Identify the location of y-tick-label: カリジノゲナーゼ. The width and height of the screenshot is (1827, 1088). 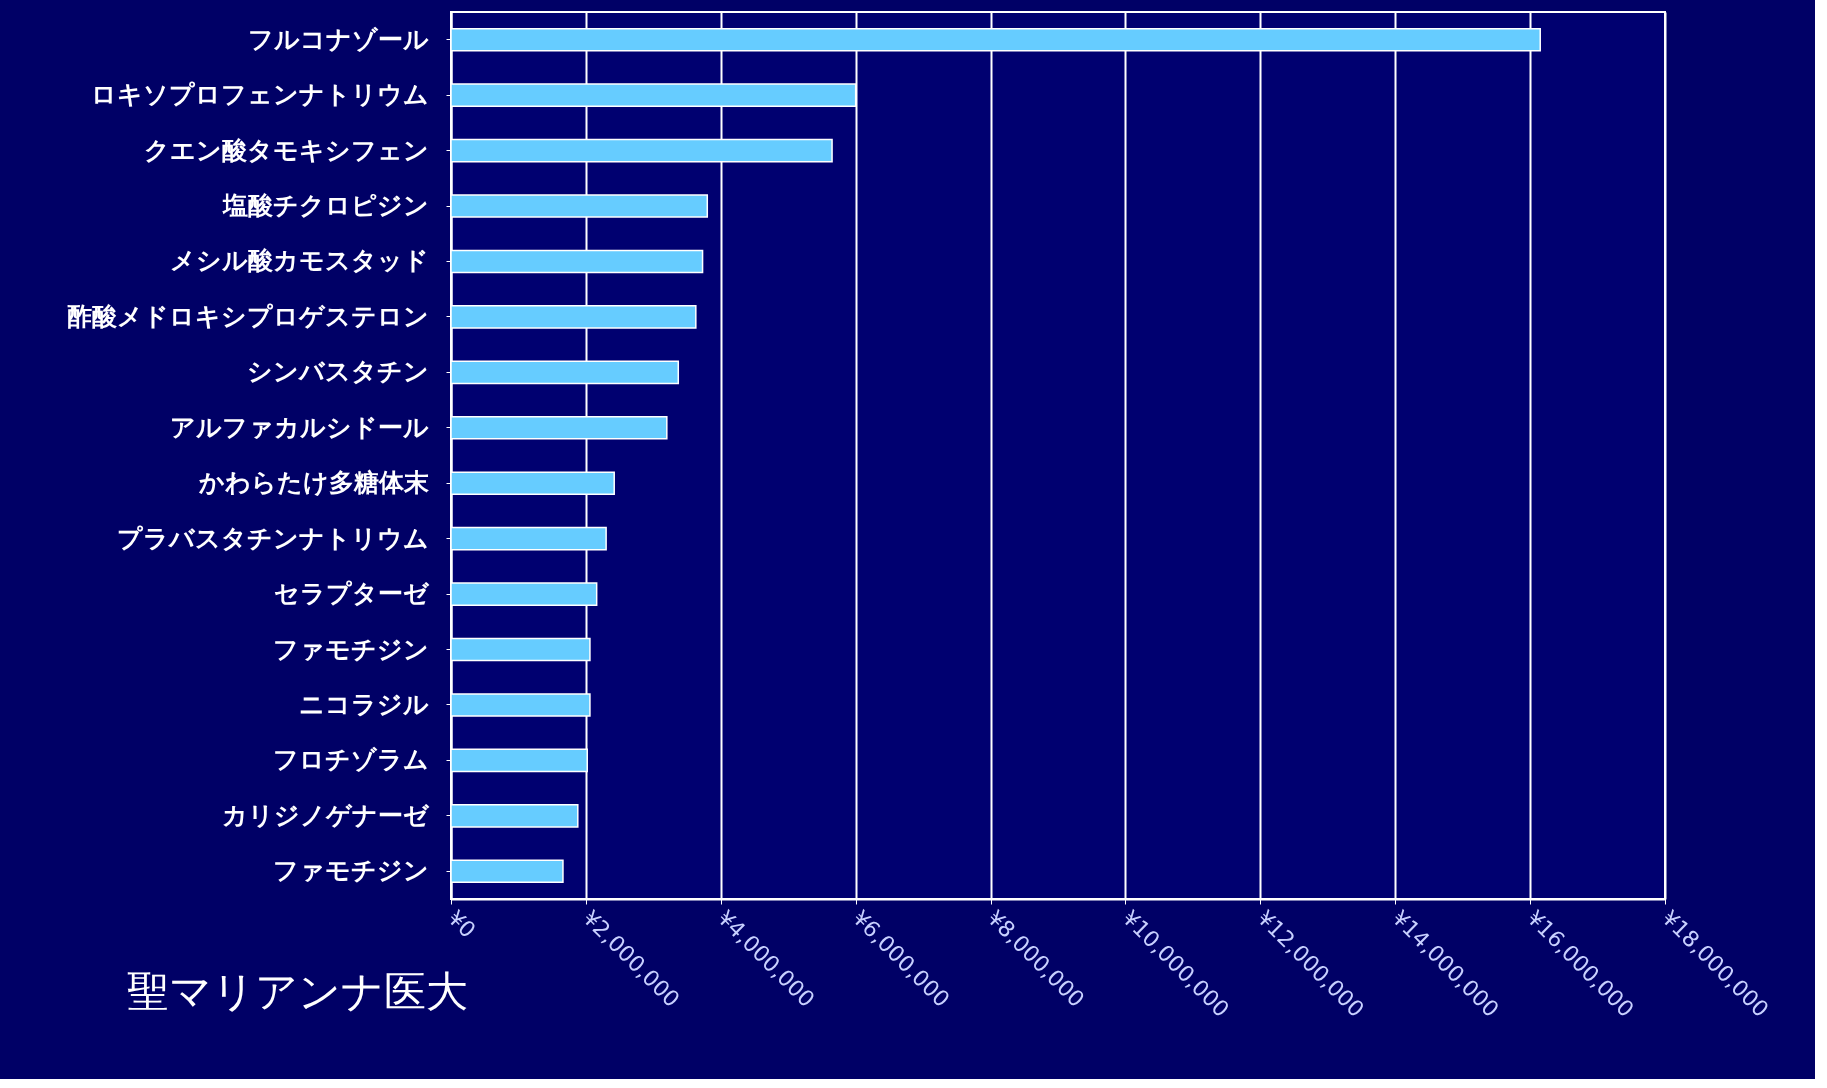
(325, 815).